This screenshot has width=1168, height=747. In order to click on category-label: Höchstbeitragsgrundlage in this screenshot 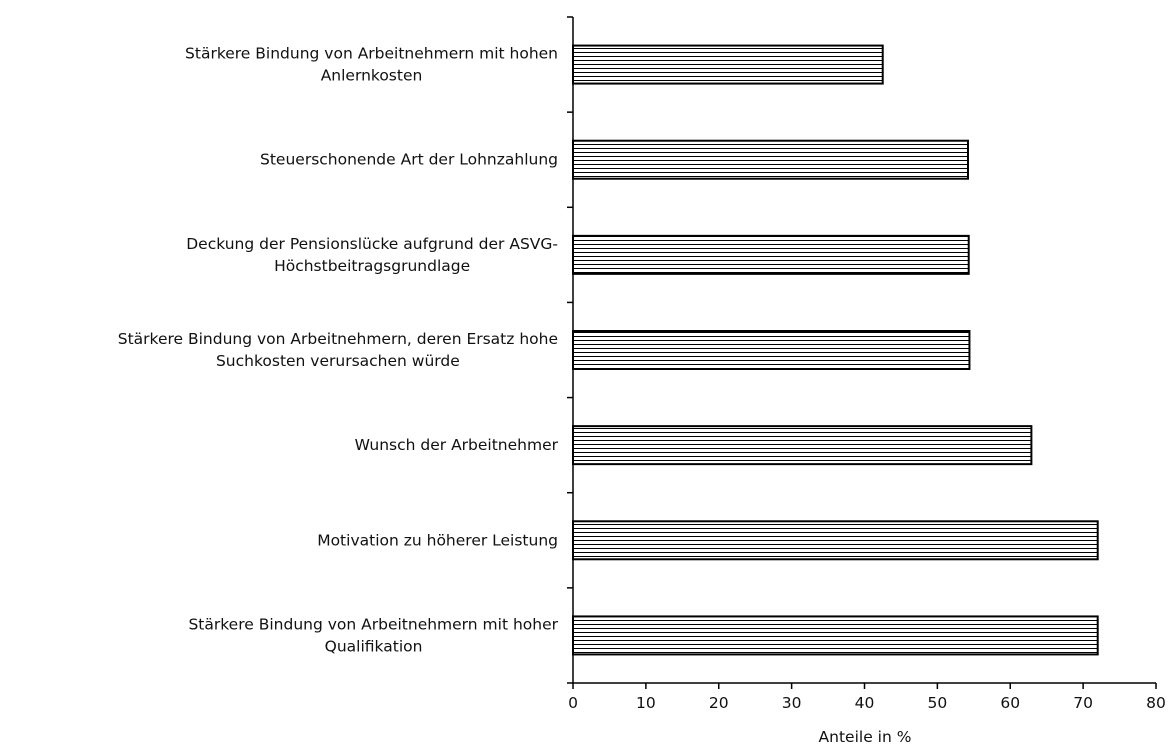, I will do `click(372, 266)`.